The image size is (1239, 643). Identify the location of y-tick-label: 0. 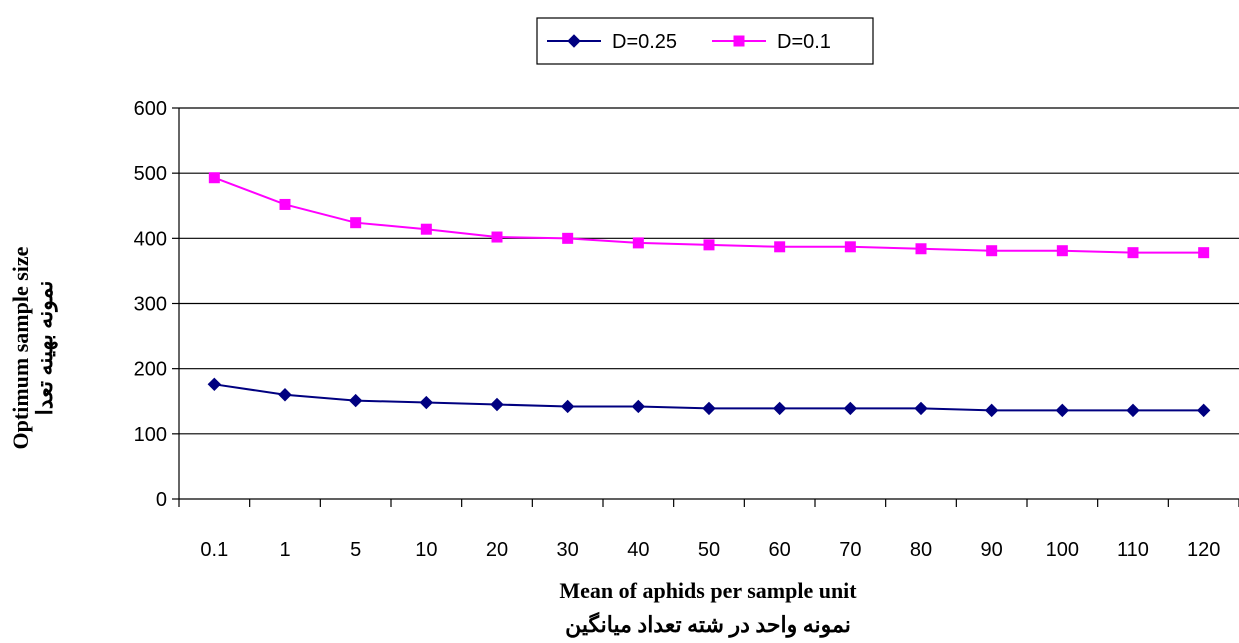
(161, 500).